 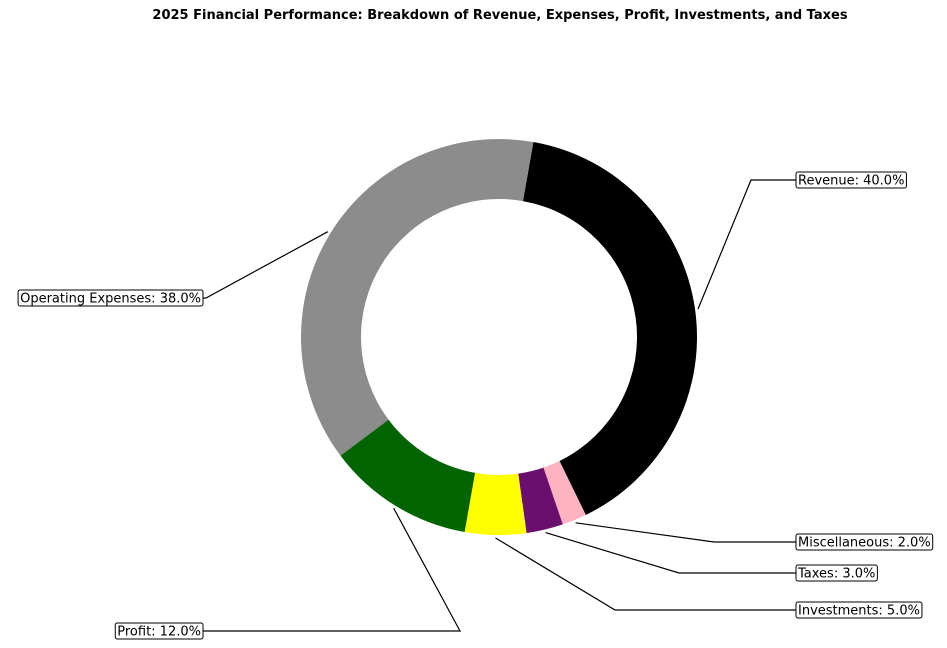 I want to click on slice-investments, so click(x=495, y=503).